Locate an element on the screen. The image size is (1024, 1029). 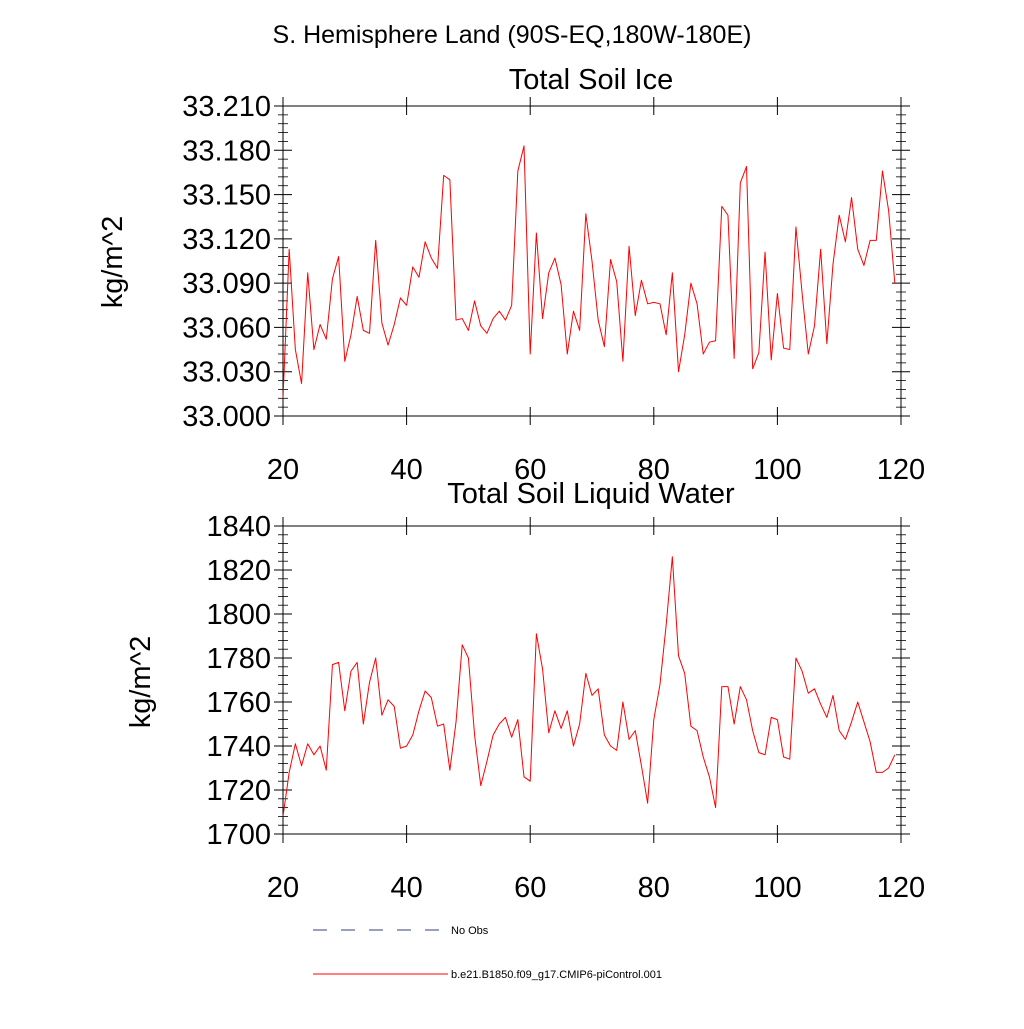
y-tick-label: 1820 is located at coordinates (238, 571).